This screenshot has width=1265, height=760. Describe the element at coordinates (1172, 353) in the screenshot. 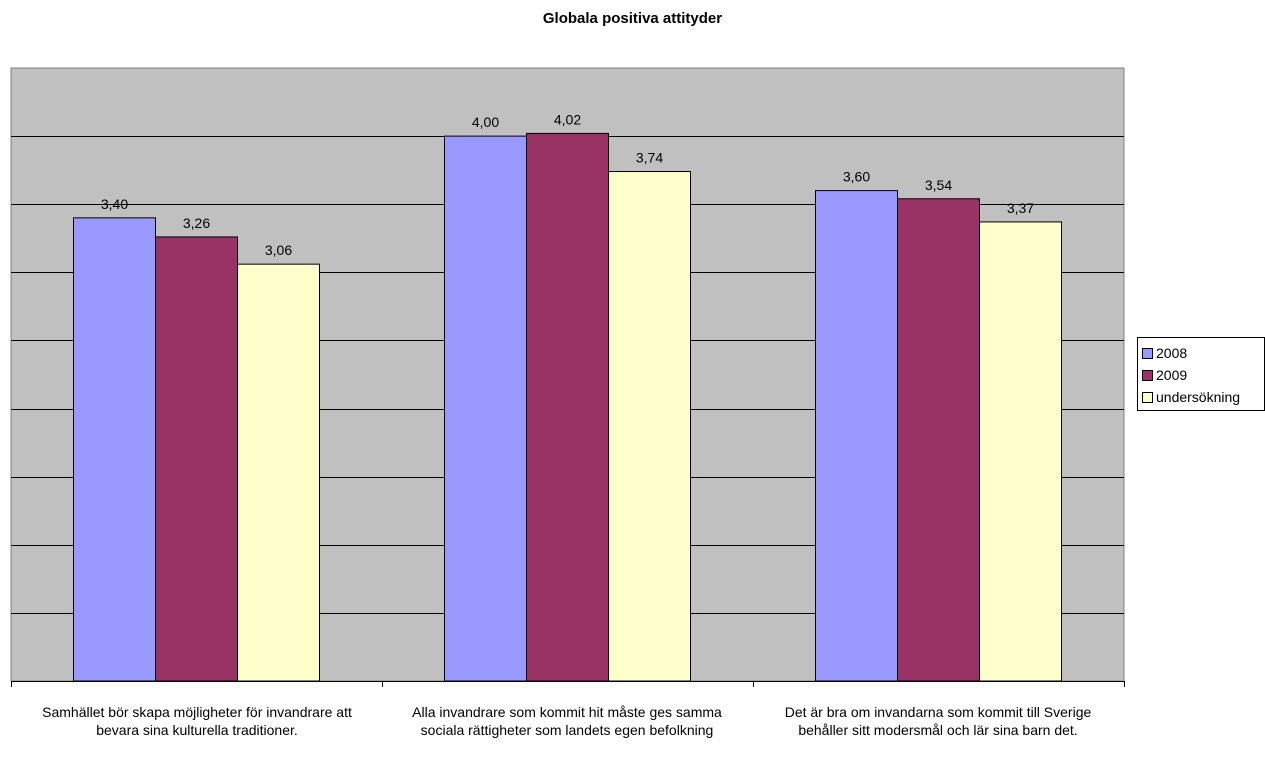

I see `legend-label-2008: 2008` at that location.